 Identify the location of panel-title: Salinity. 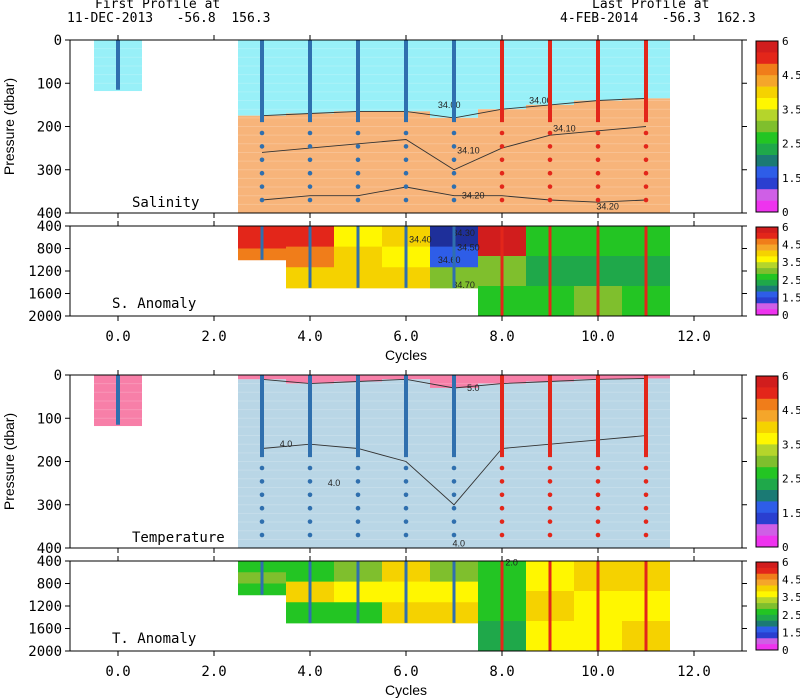
(165, 203).